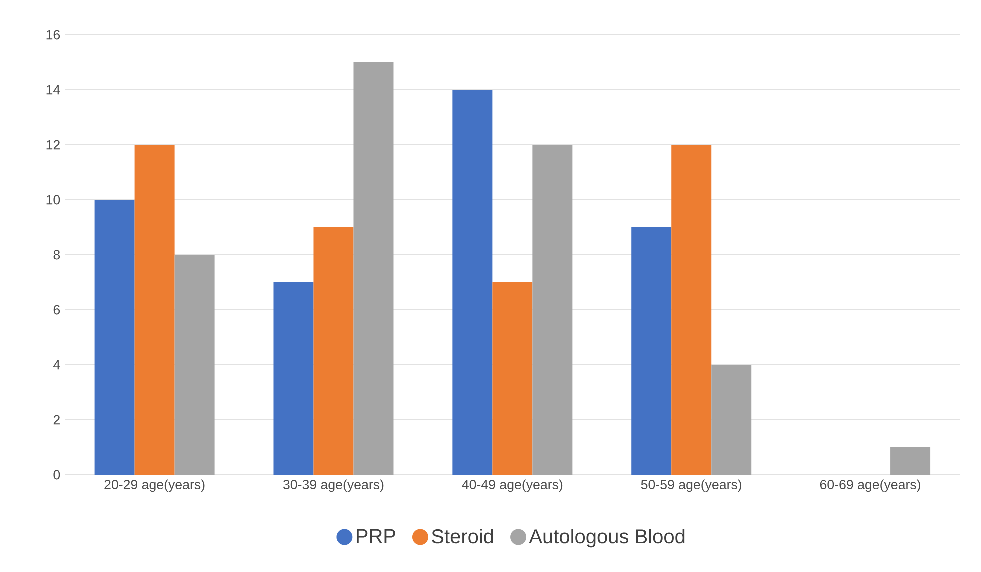  Describe the element at coordinates (691, 486) in the screenshot. I see `x-tick-label: 50-59 age(years)` at that location.